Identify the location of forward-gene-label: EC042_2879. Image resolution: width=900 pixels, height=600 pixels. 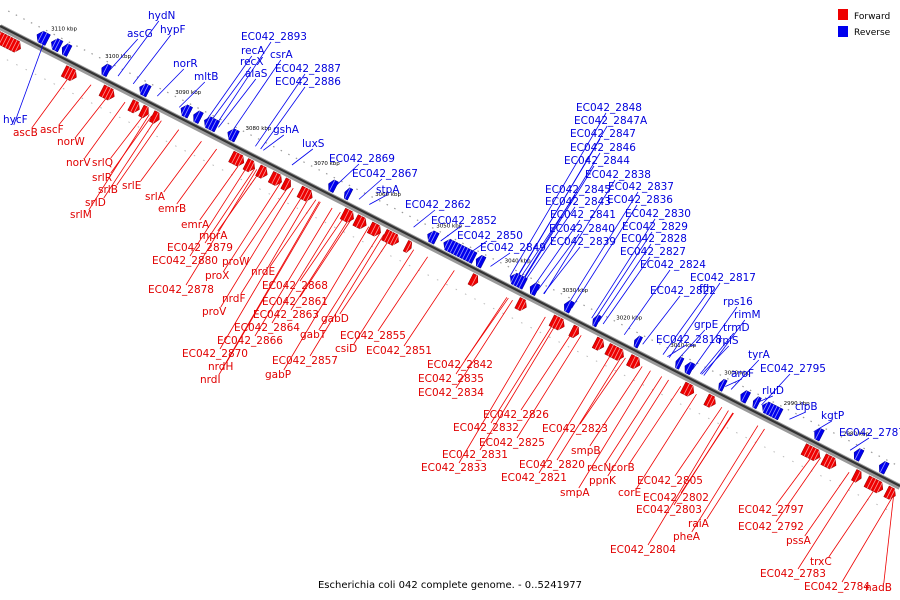
(200, 248).